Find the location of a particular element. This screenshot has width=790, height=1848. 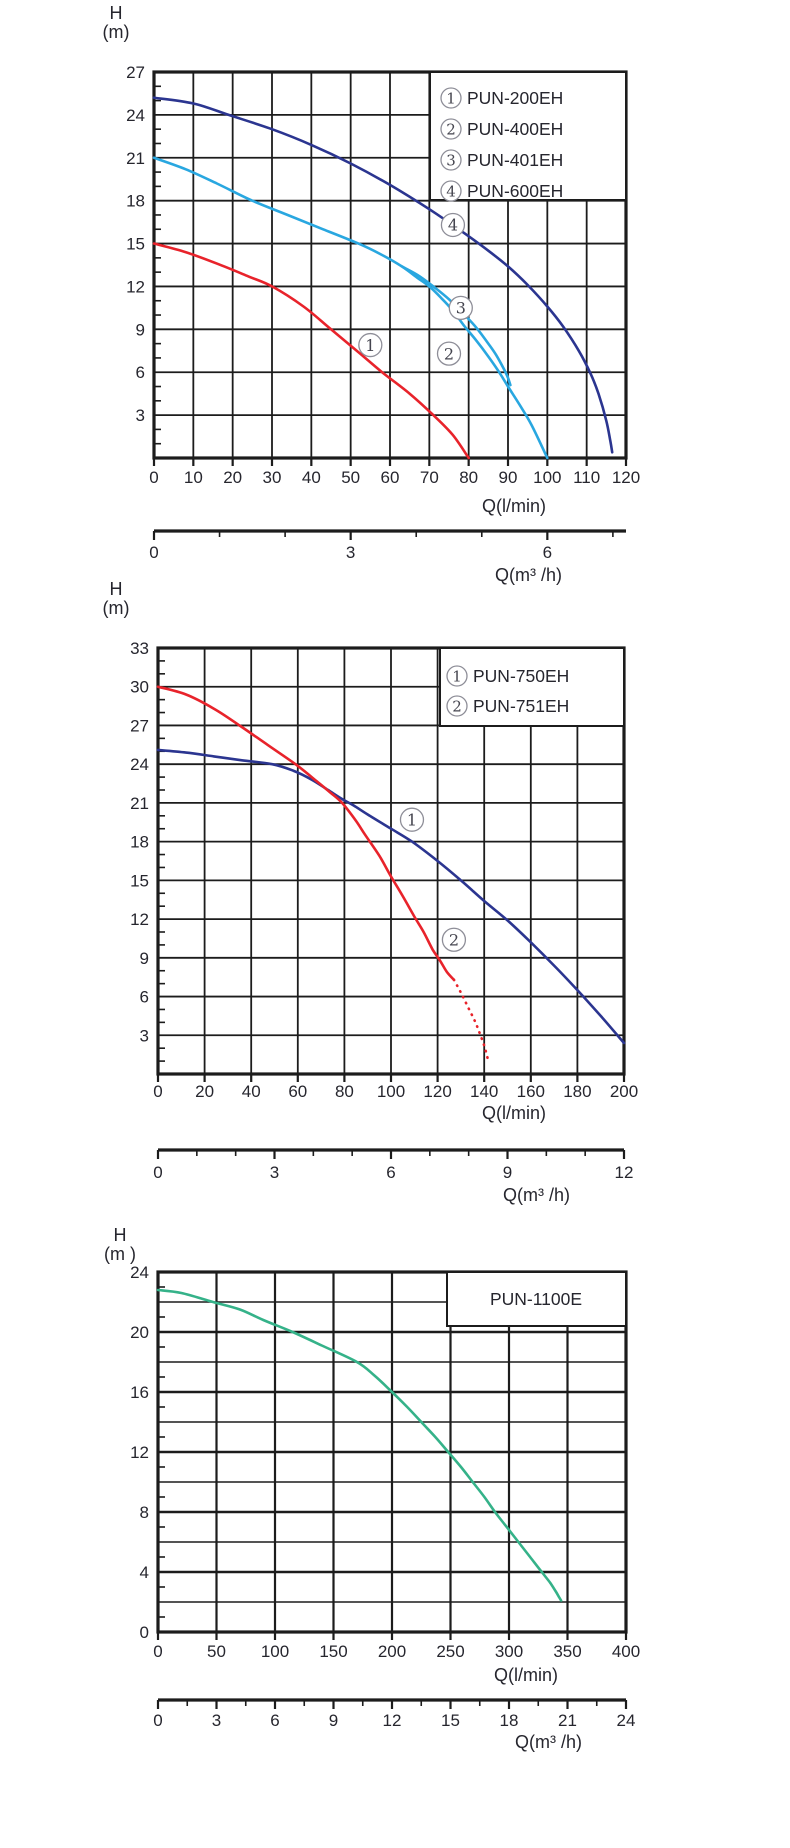

x-tick-label: 150 is located at coordinates (333, 1651).